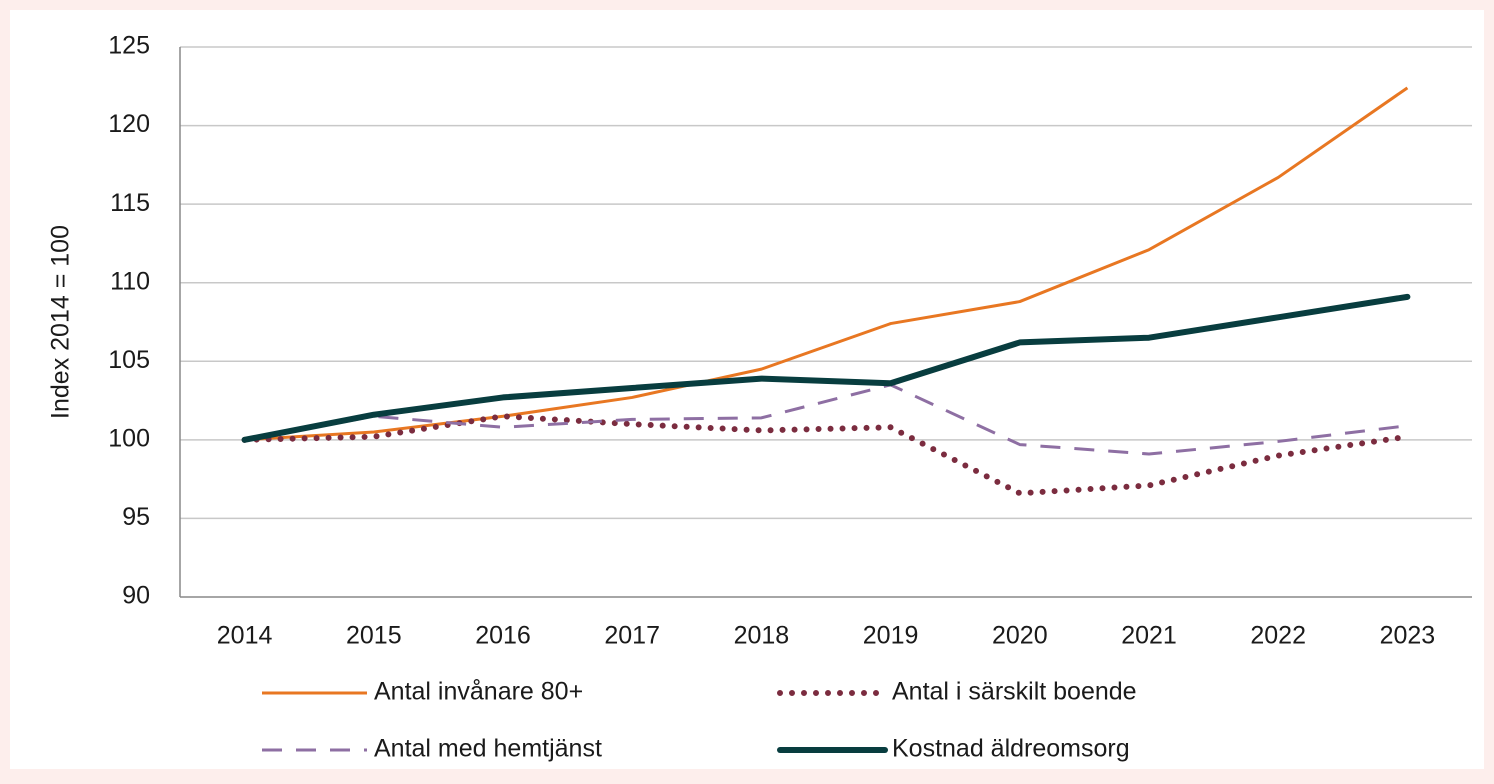 The width and height of the screenshot is (1494, 784). Describe the element at coordinates (1278, 636) in the screenshot. I see `x-tick-label: 2022` at that location.